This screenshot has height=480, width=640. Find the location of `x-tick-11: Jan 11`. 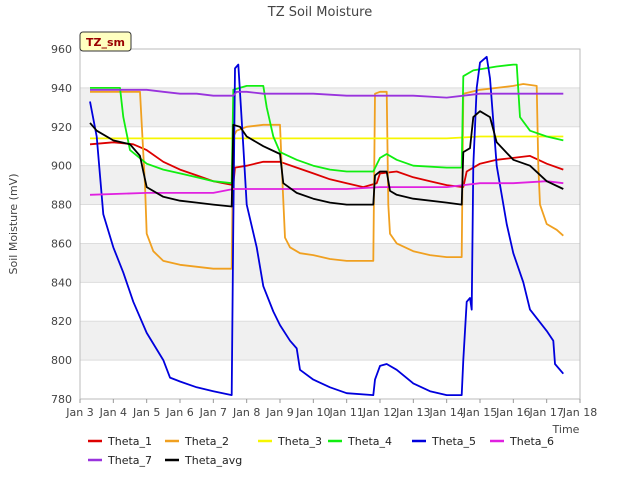

x-tick-11: Jan 11 is located at coordinates (345, 412).